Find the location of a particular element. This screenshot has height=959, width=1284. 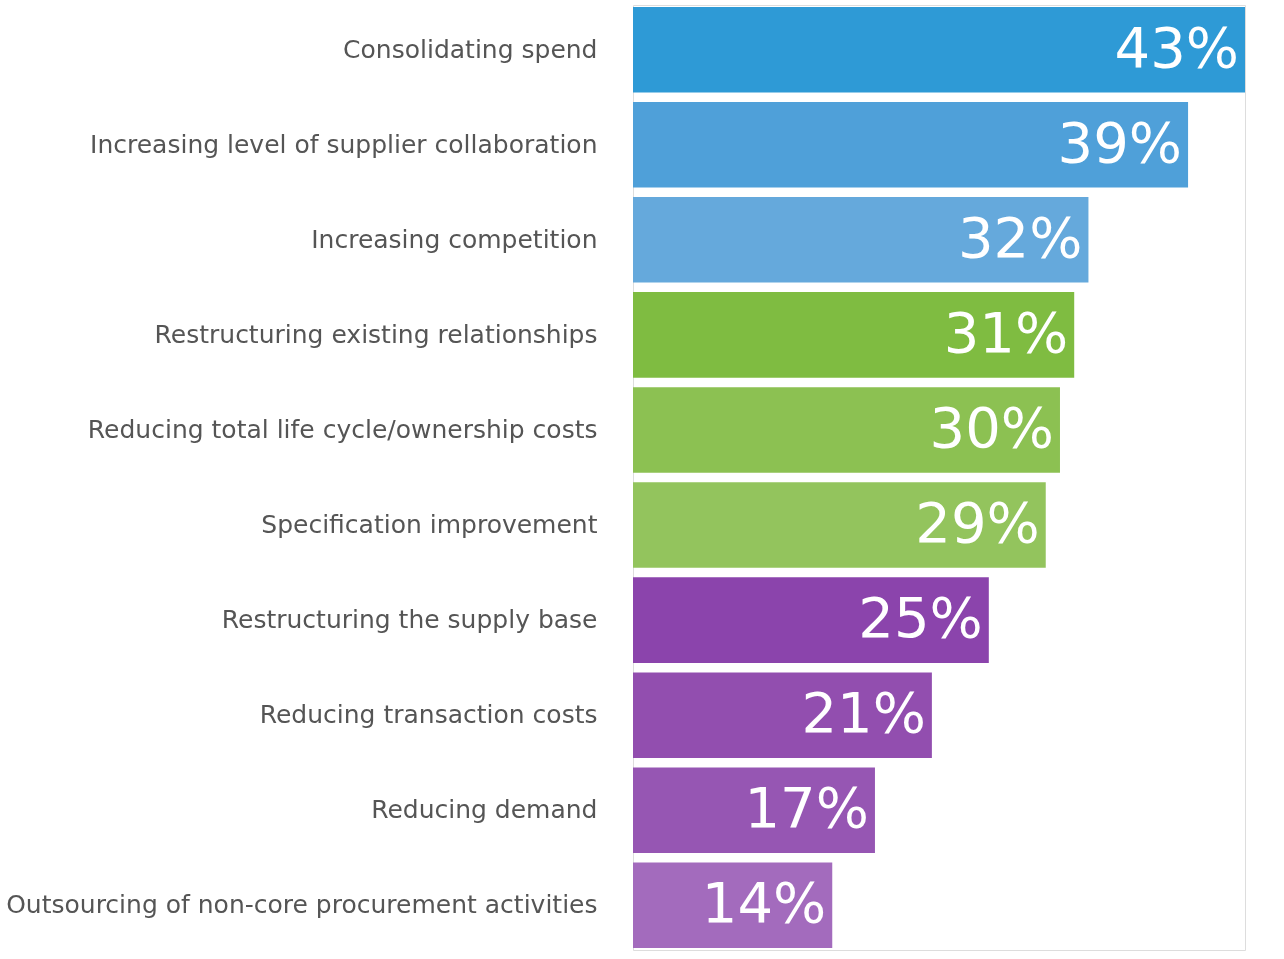

data-label: 25% is located at coordinates (920, 618).